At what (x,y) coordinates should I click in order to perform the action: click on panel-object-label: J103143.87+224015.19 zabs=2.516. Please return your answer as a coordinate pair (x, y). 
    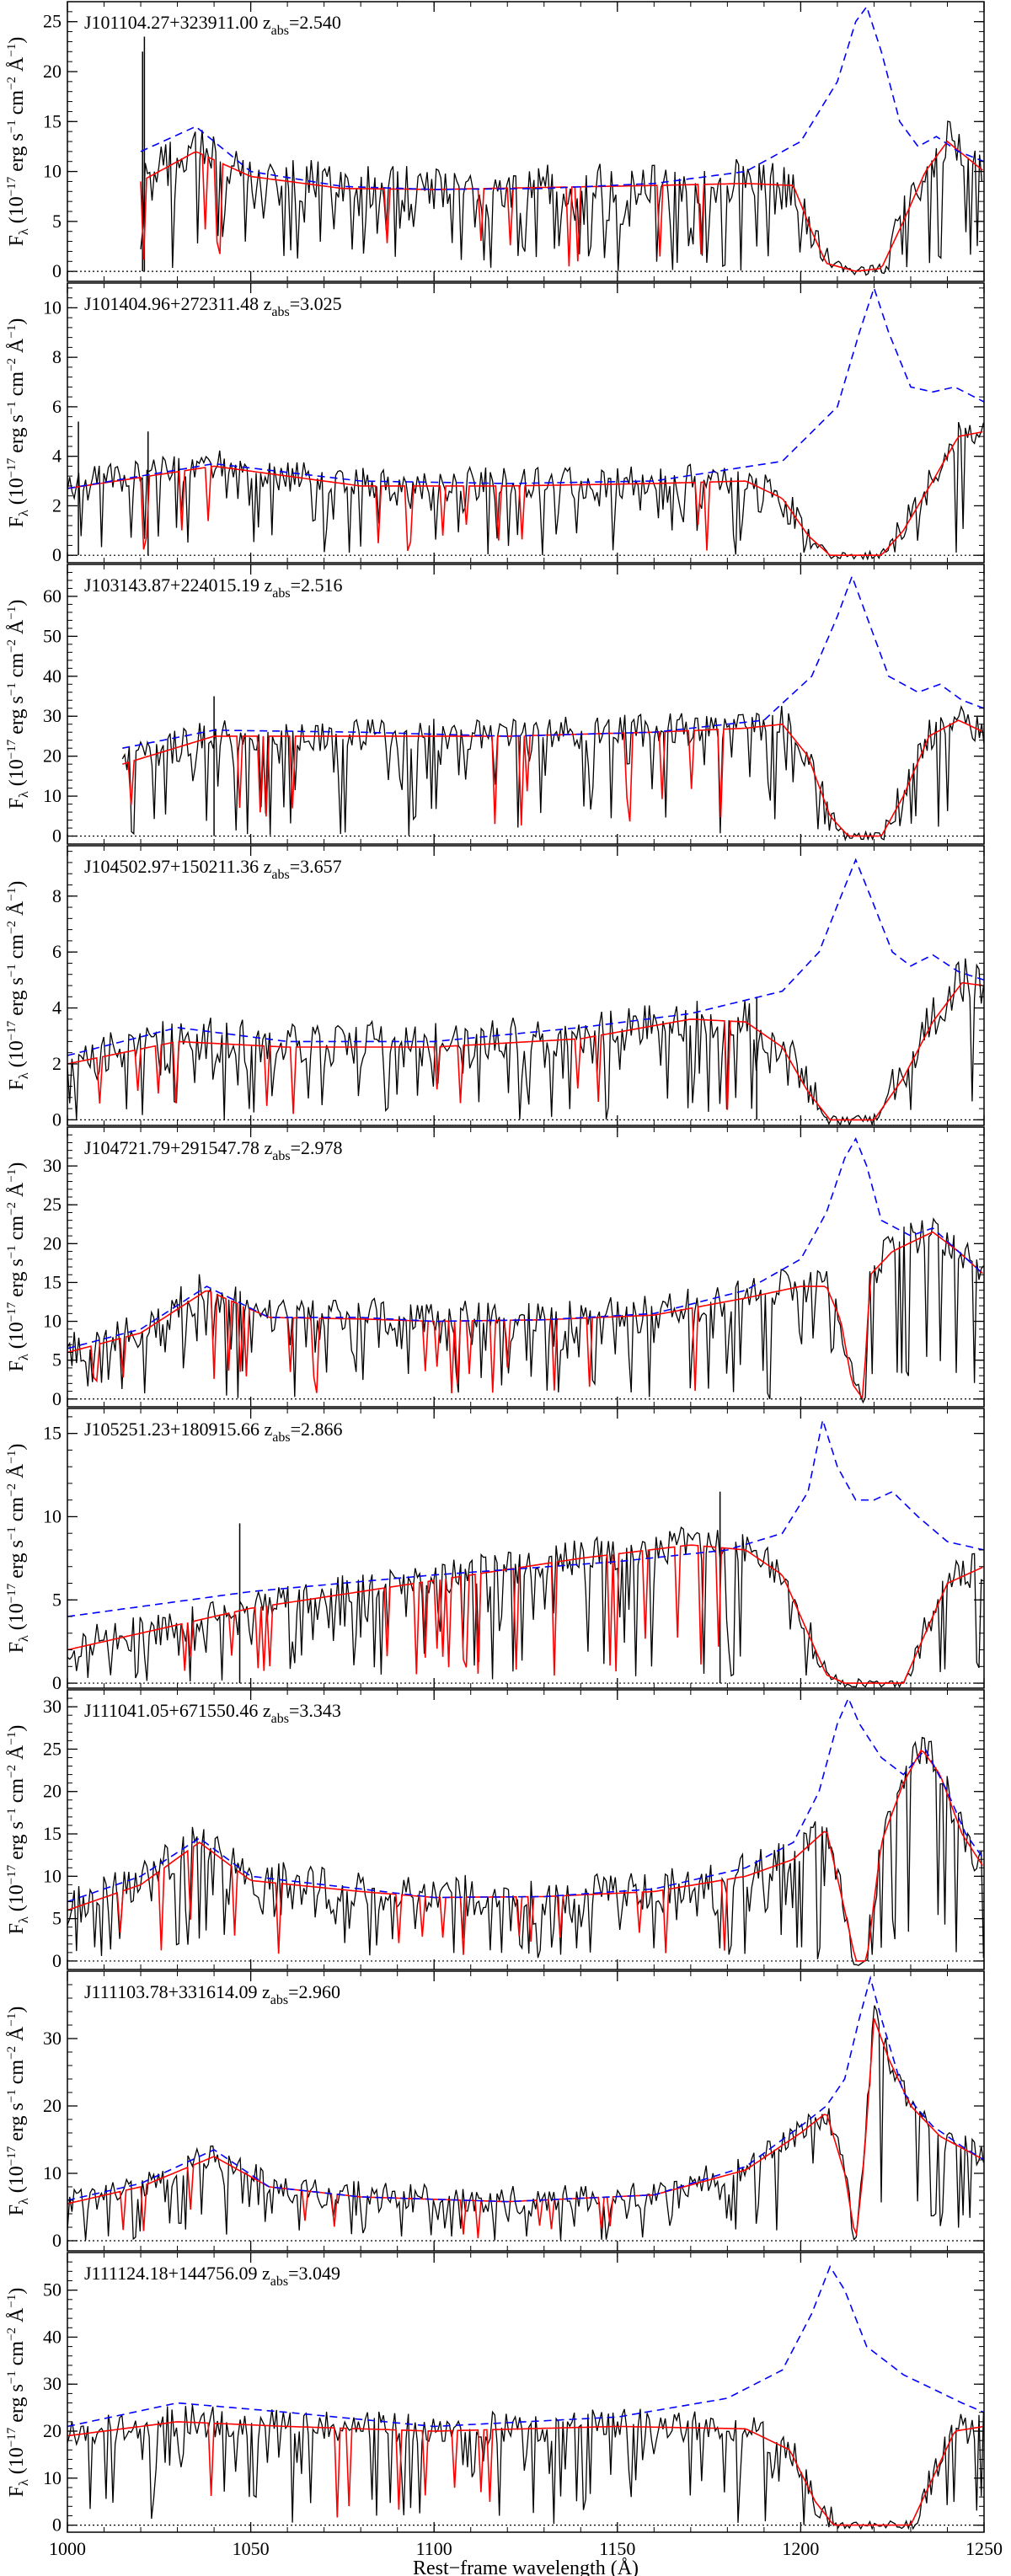
    Looking at the image, I should click on (213, 588).